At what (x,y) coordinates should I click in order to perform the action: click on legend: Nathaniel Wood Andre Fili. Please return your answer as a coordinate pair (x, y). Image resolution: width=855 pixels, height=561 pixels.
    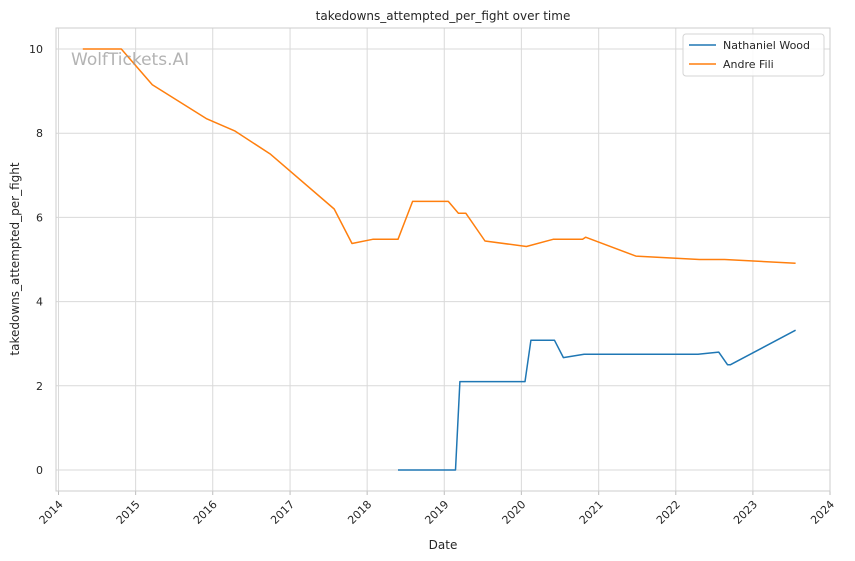
    Looking at the image, I should click on (753, 55).